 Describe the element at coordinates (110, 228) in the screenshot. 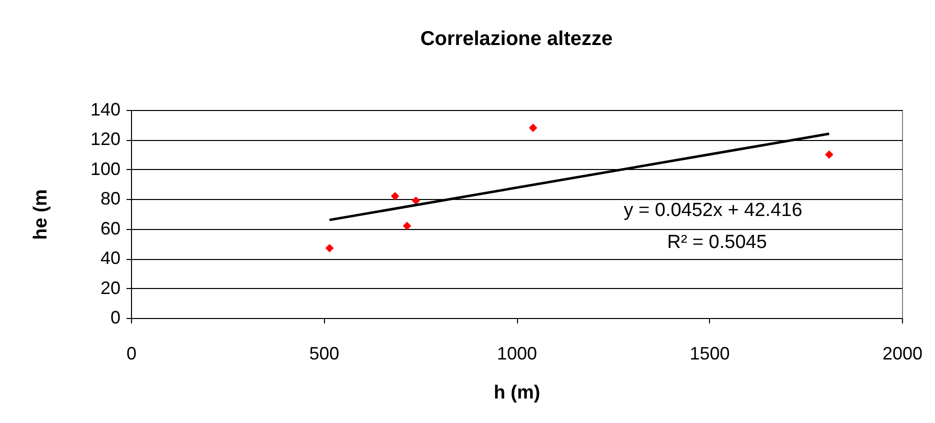

I see `y-tick-label: 60` at that location.